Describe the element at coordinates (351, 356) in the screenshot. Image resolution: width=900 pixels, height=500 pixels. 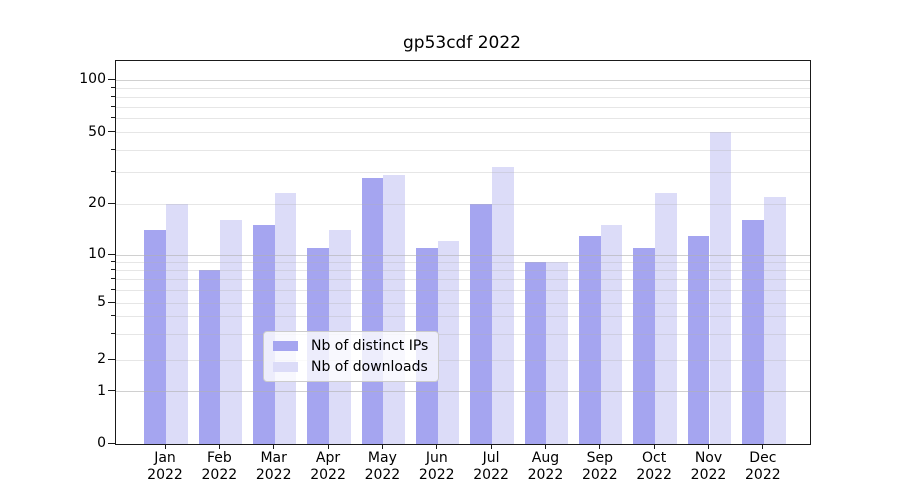
I see `legend: Nb of distinct IPs Nb of downloads` at that location.